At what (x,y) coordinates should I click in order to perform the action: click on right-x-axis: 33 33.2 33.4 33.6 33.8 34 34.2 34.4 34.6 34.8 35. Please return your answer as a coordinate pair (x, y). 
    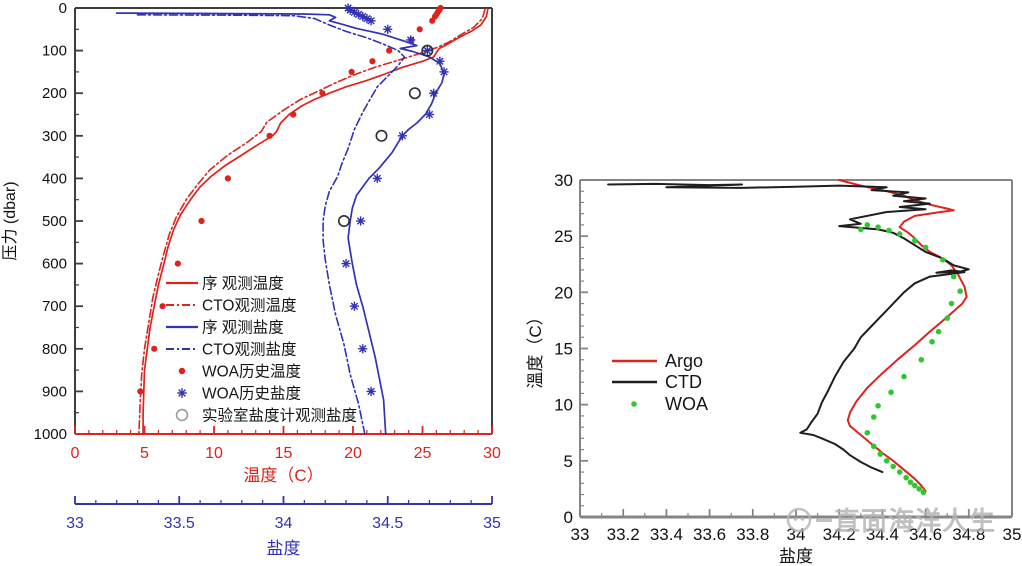
    Looking at the image, I should click on (796, 526).